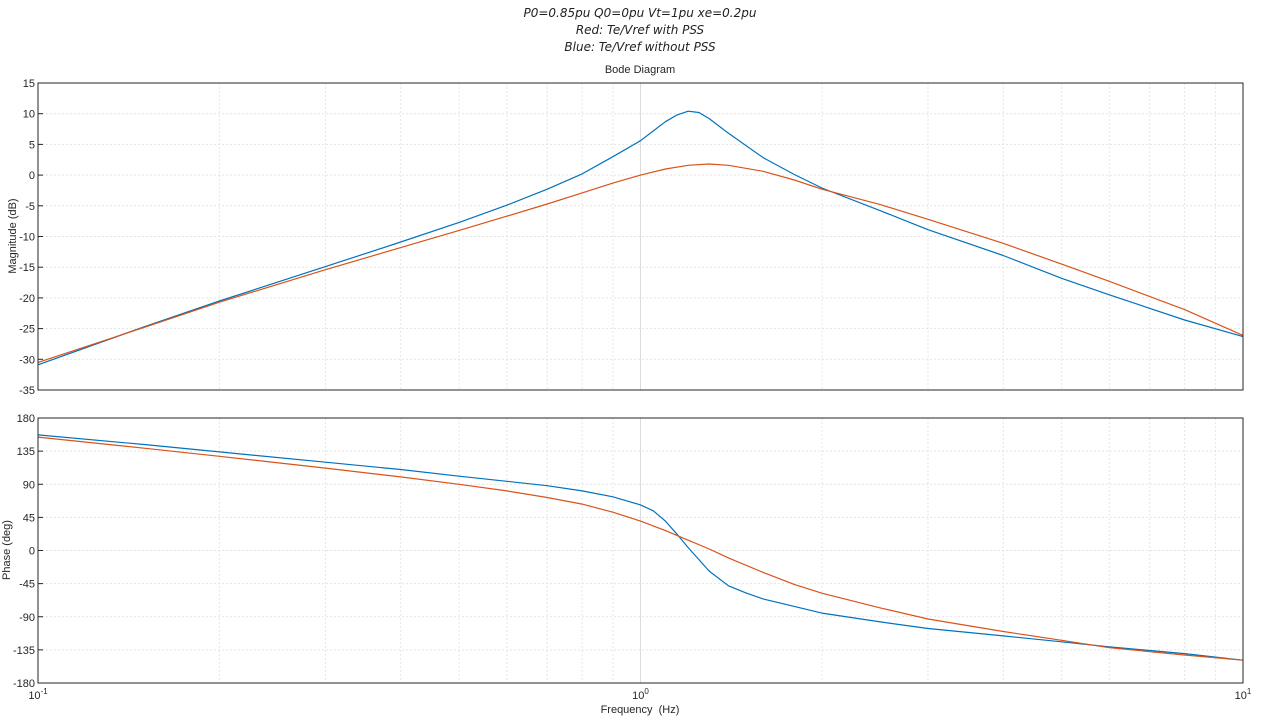 The height and width of the screenshot is (720, 1280). What do you see at coordinates (32, 145) in the screenshot?
I see `magnitude-ytick-label: 5` at bounding box center [32, 145].